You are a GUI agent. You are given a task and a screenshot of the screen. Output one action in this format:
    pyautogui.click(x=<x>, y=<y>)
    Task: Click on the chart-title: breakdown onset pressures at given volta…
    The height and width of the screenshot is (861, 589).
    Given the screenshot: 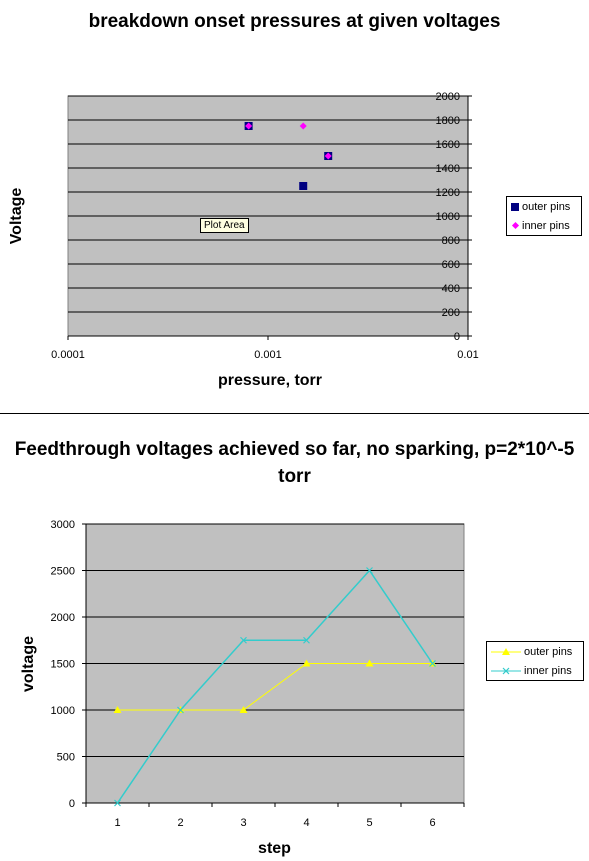 What is the action you would take?
    pyautogui.click(x=294, y=21)
    